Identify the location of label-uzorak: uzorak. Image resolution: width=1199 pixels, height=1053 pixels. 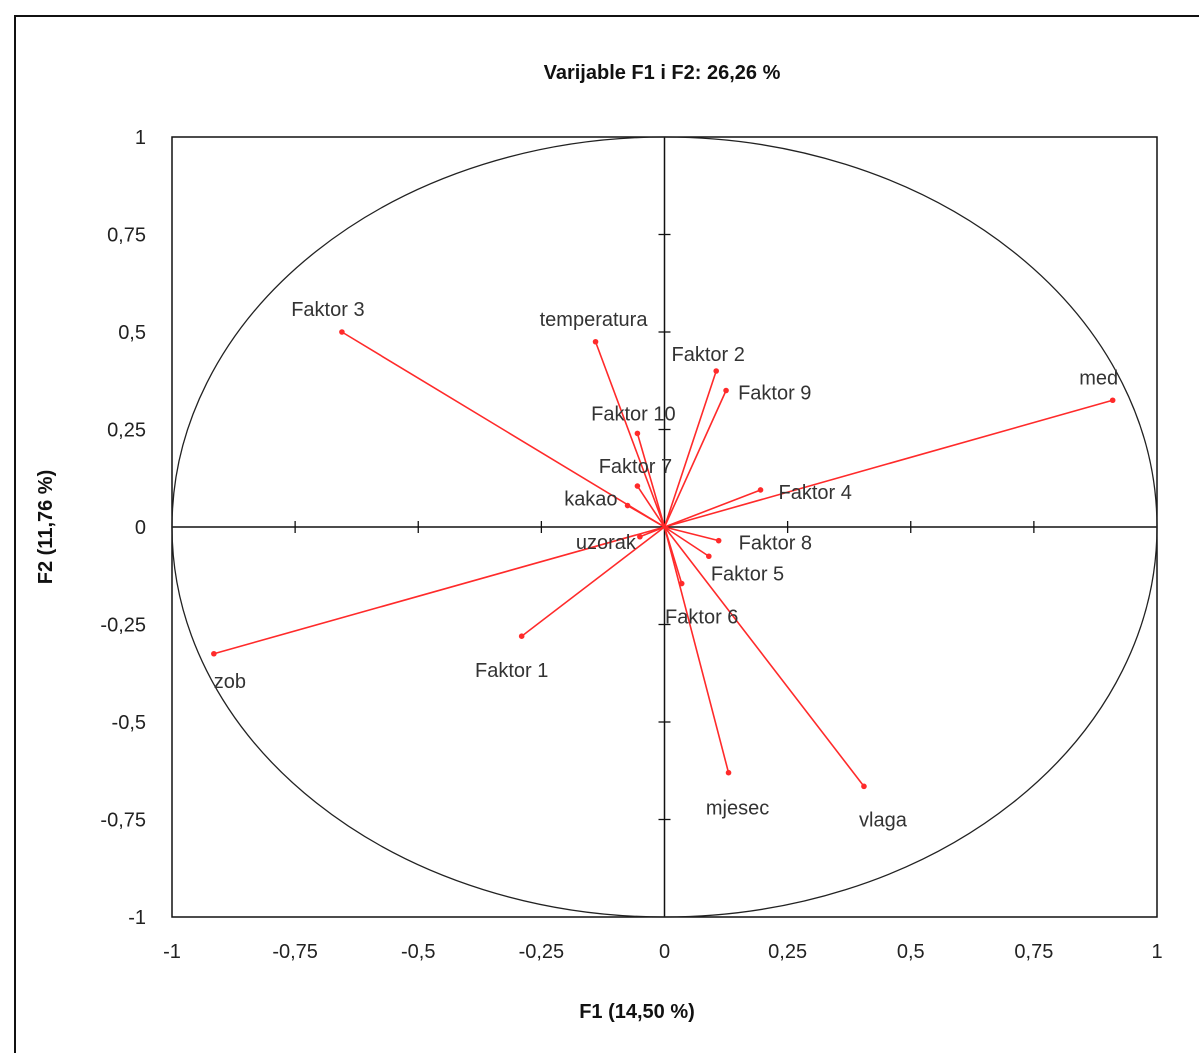
(606, 543).